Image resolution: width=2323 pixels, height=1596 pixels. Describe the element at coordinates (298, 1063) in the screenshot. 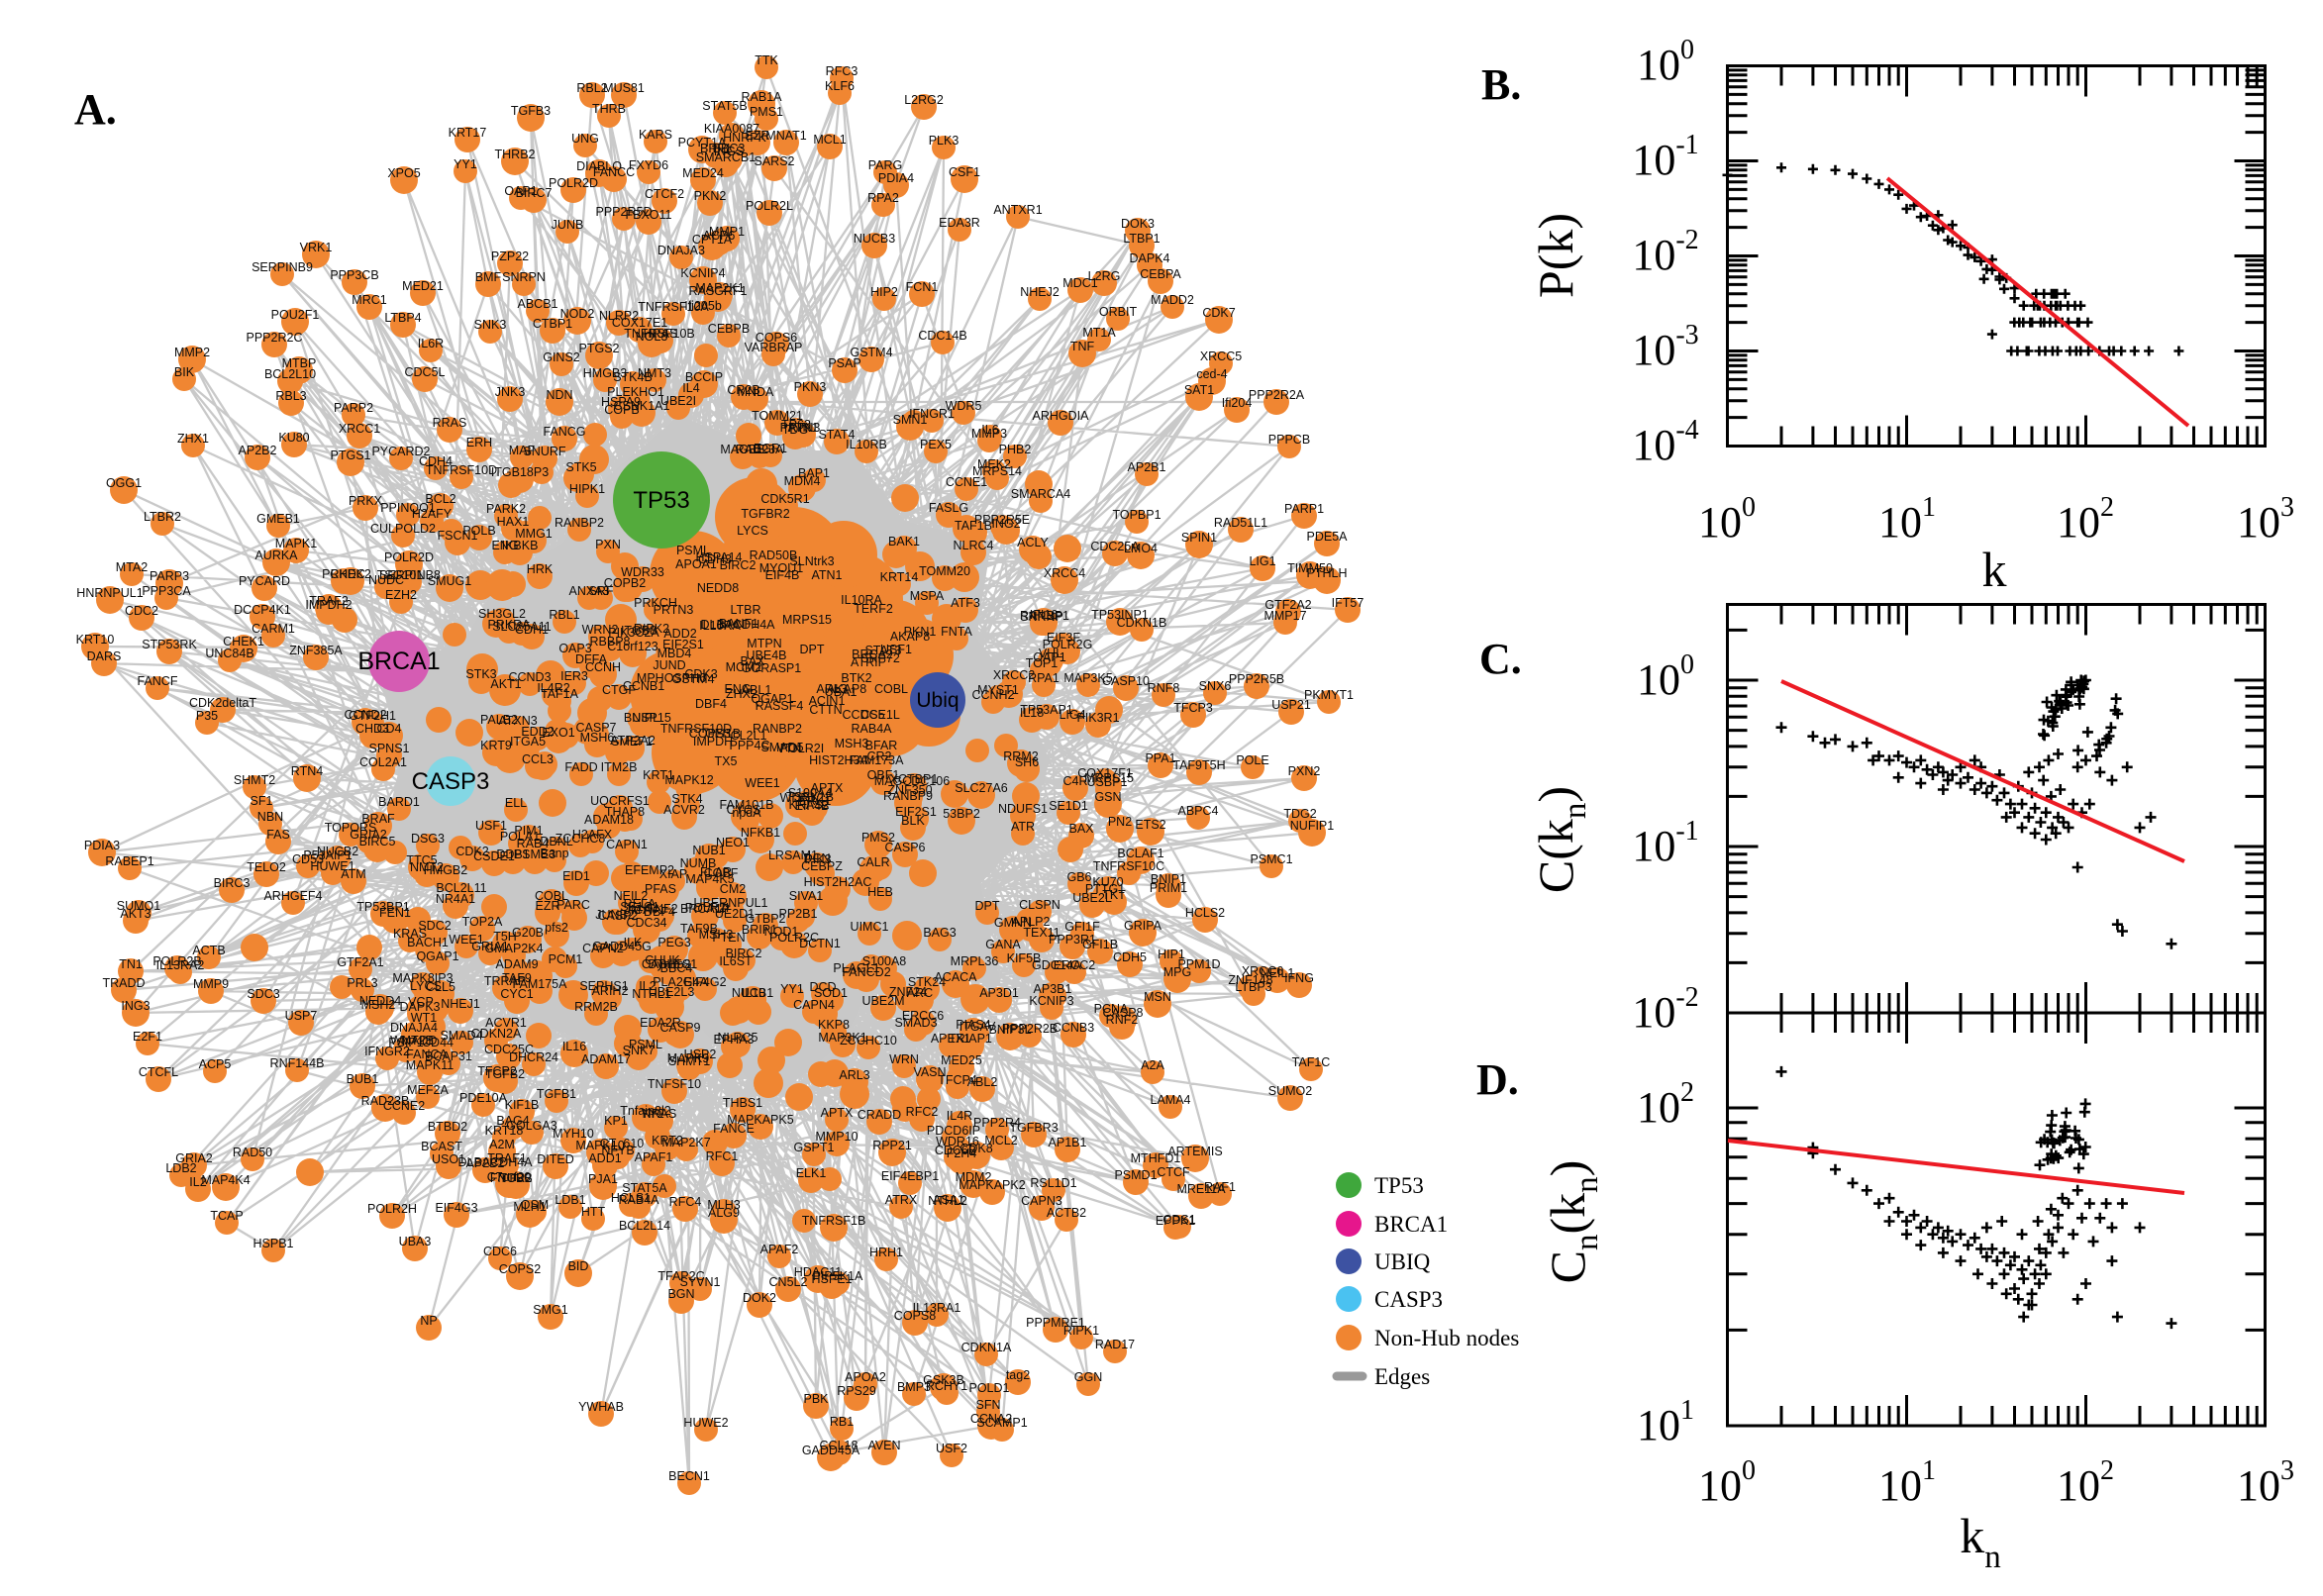

I see `svg-text: RNF144B` at that location.